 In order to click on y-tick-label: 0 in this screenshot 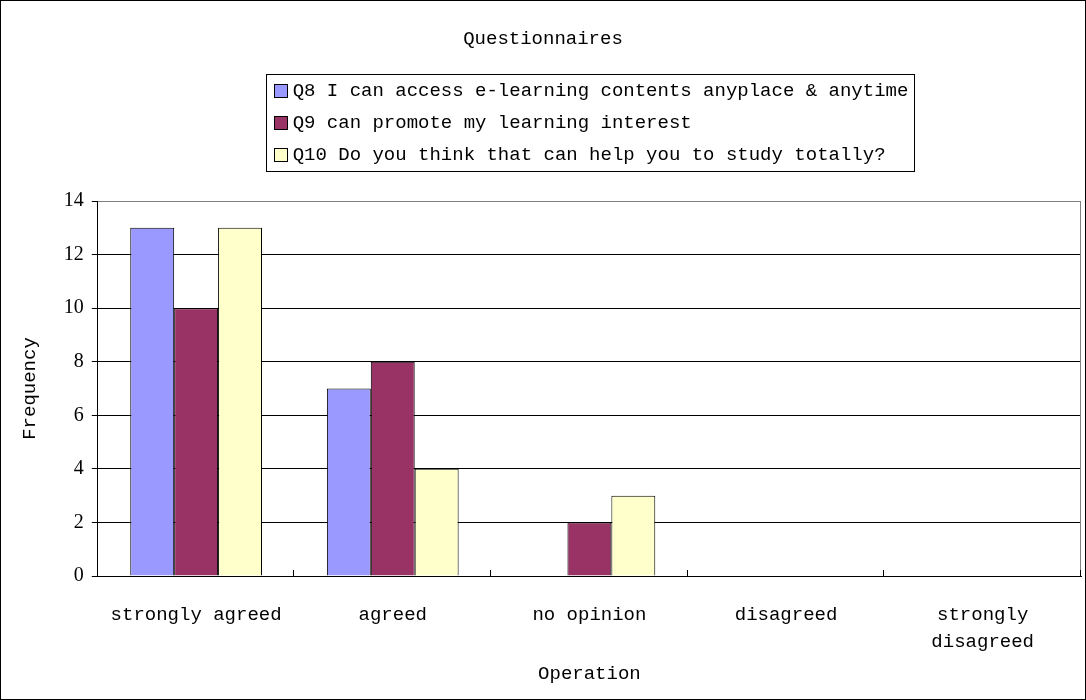, I will do `click(78, 574)`.